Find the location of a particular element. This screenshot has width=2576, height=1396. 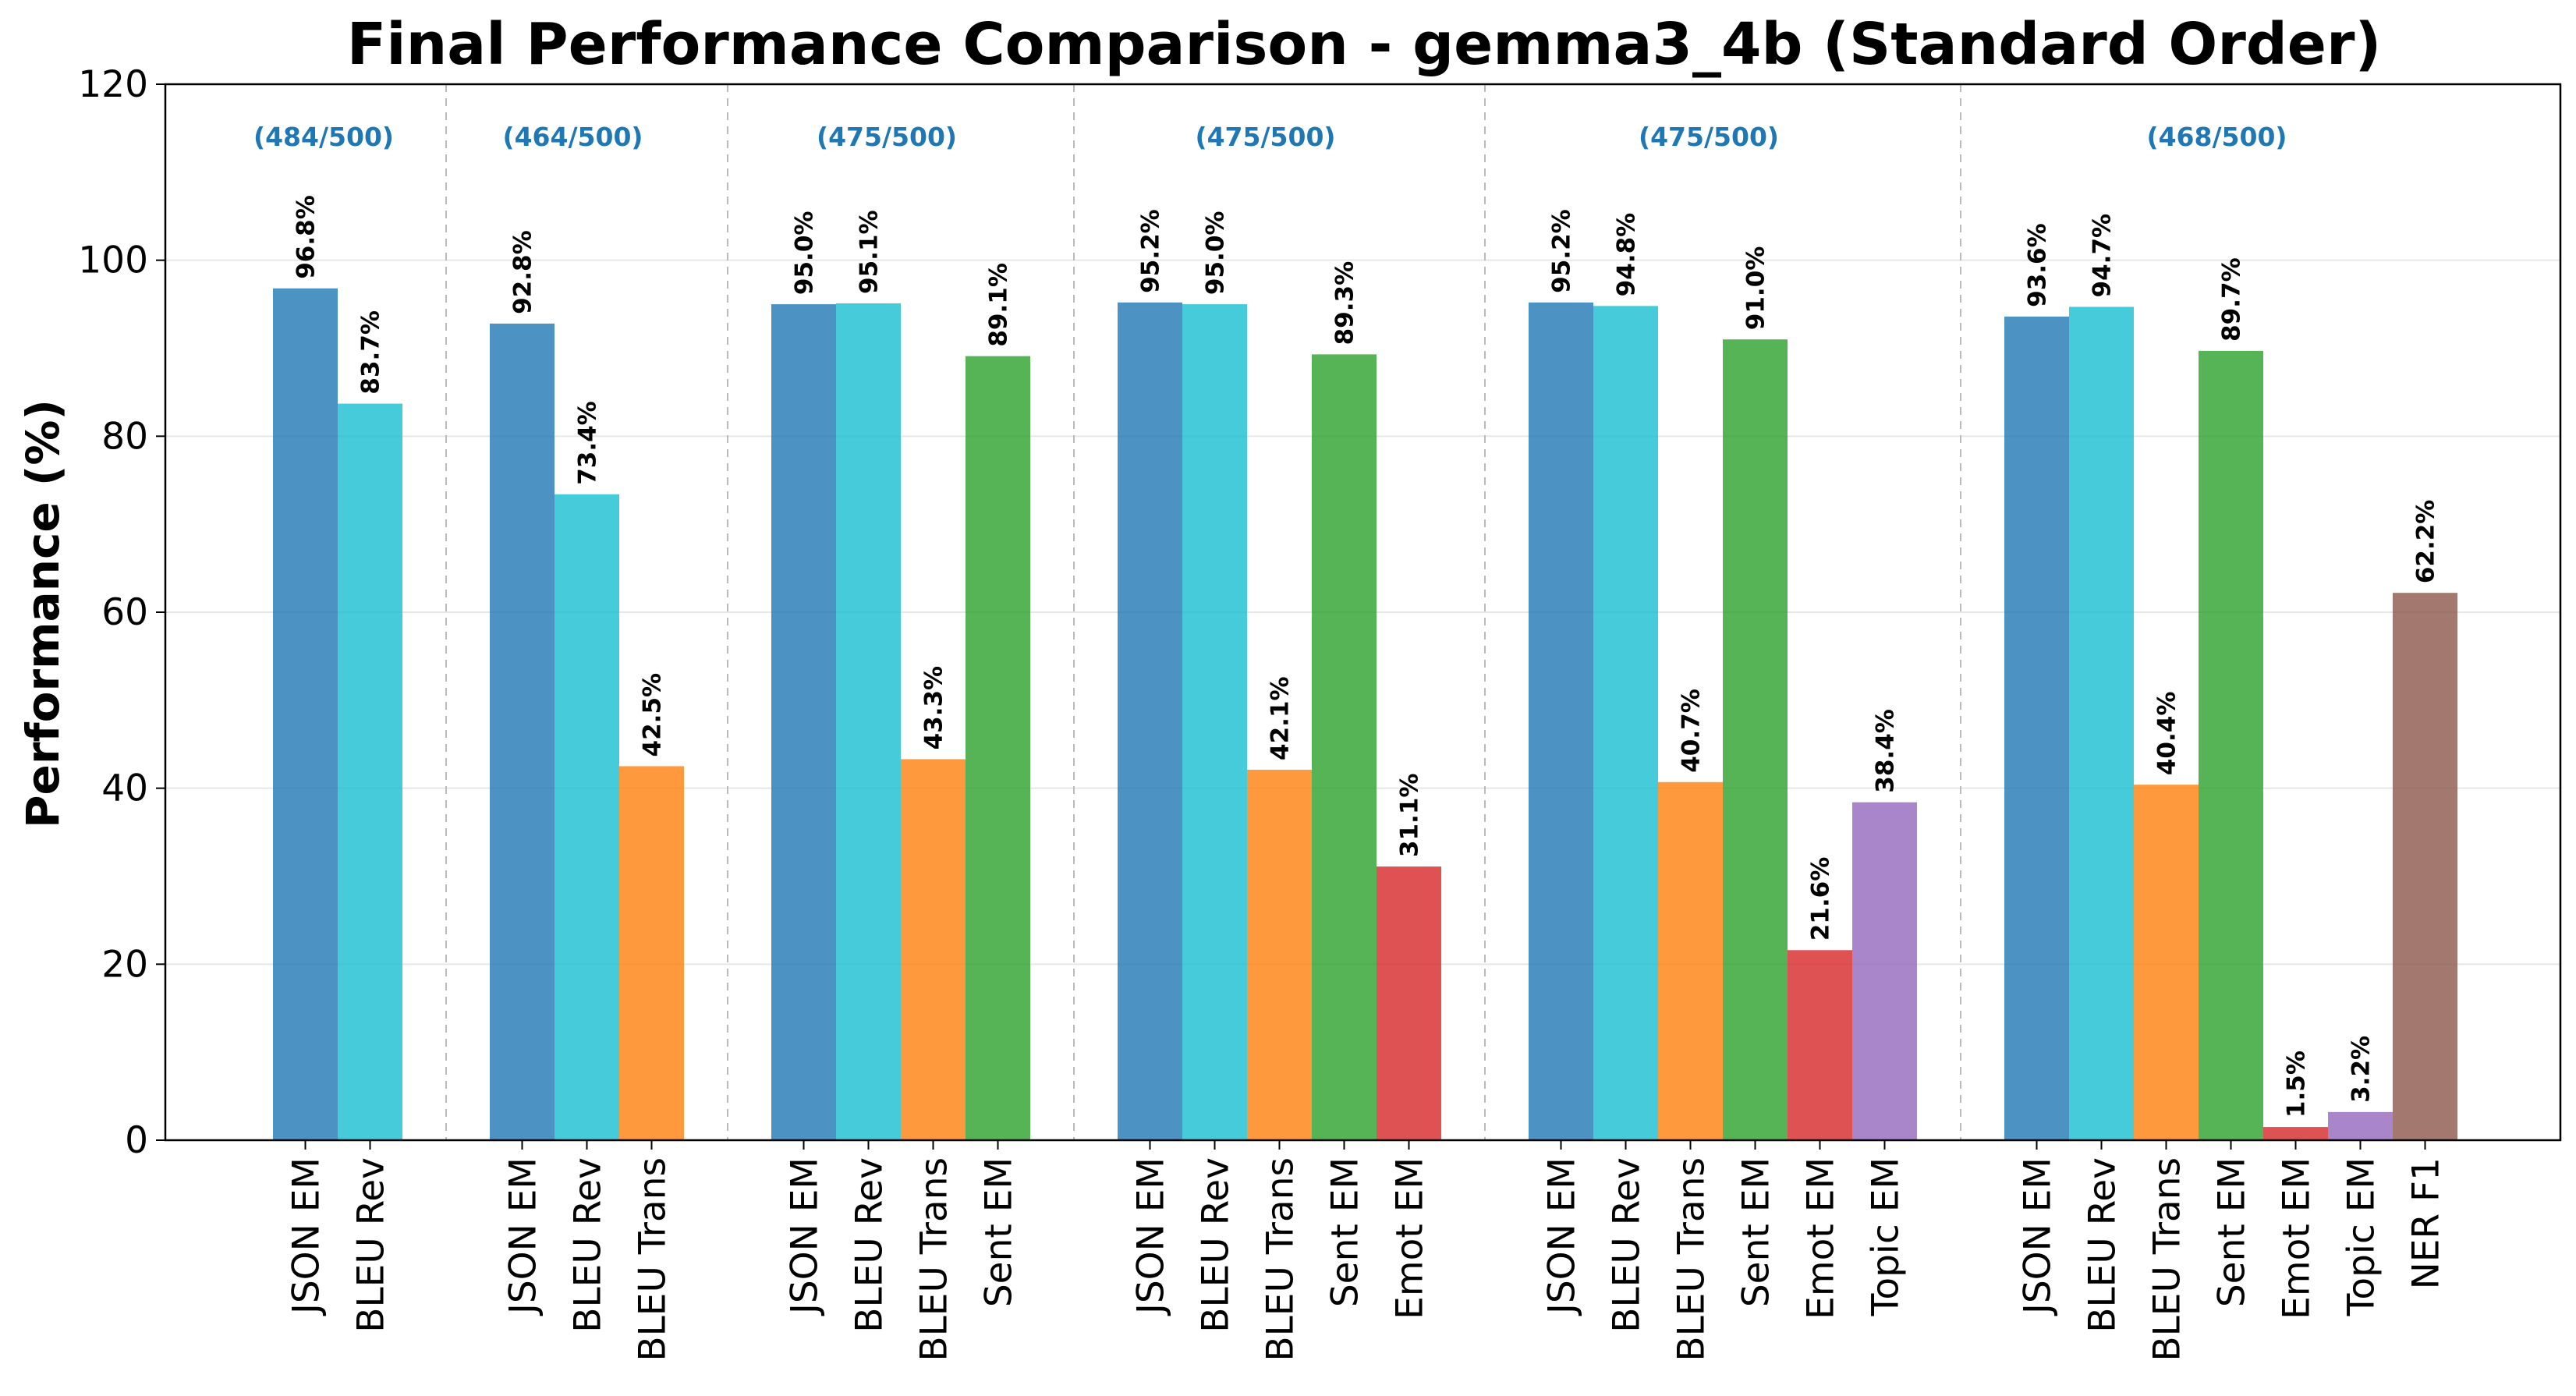

y-axis-label: Performance (%) is located at coordinates (42, 613).